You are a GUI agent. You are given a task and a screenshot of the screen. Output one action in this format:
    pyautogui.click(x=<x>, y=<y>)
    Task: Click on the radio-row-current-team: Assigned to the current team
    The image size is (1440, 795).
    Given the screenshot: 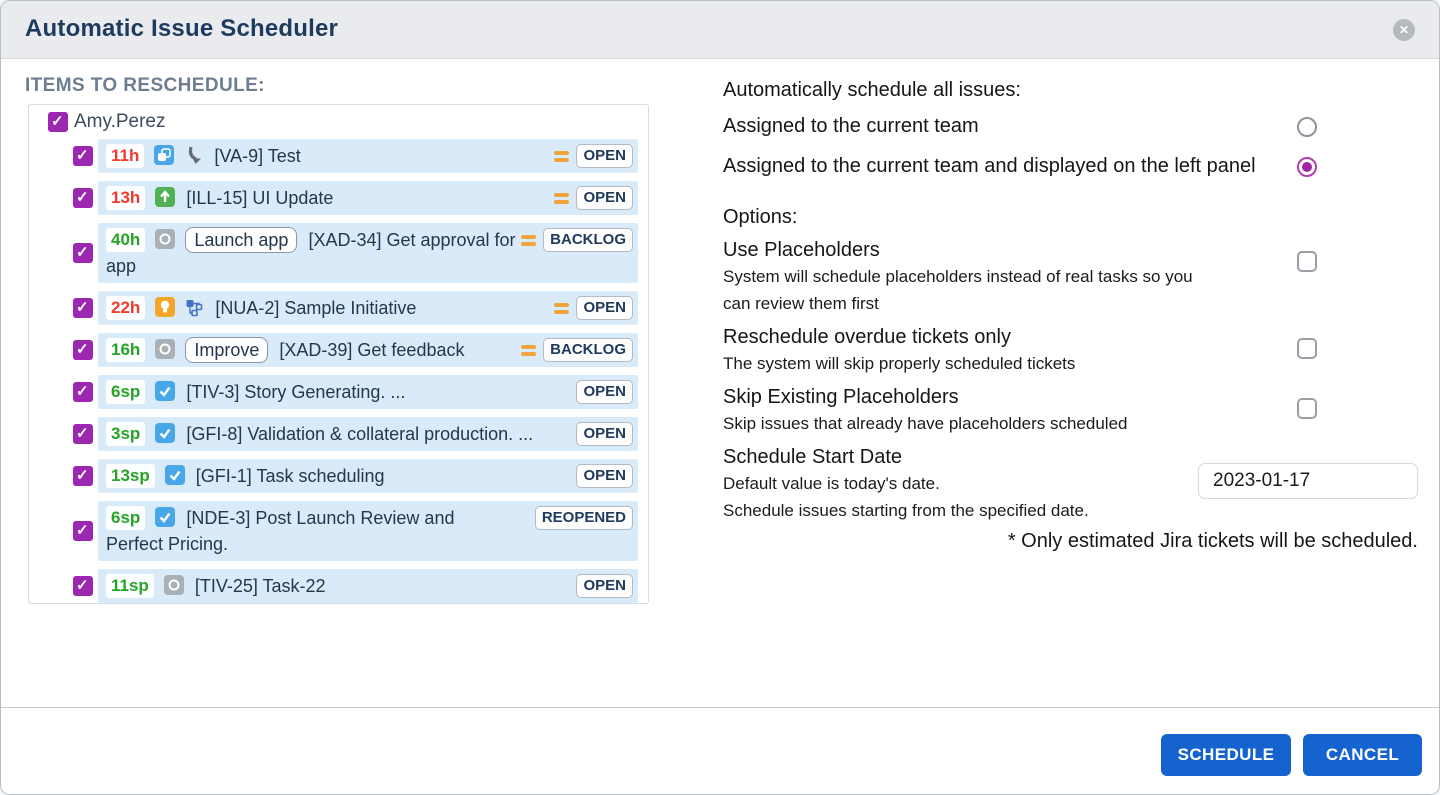 What is the action you would take?
    pyautogui.click(x=1070, y=126)
    